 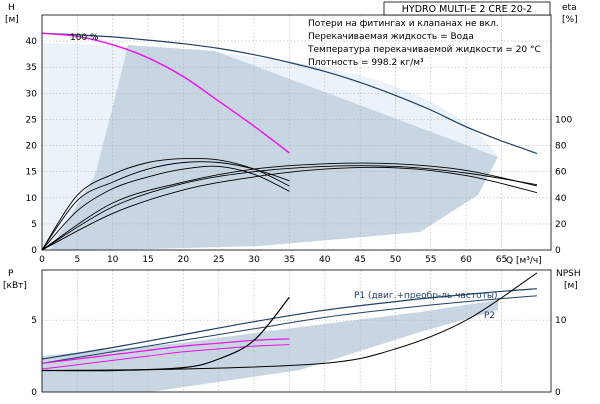 I want to click on annotation-fittings: Потери на фитингах и клапанах не вкл., so click(x=403, y=24).